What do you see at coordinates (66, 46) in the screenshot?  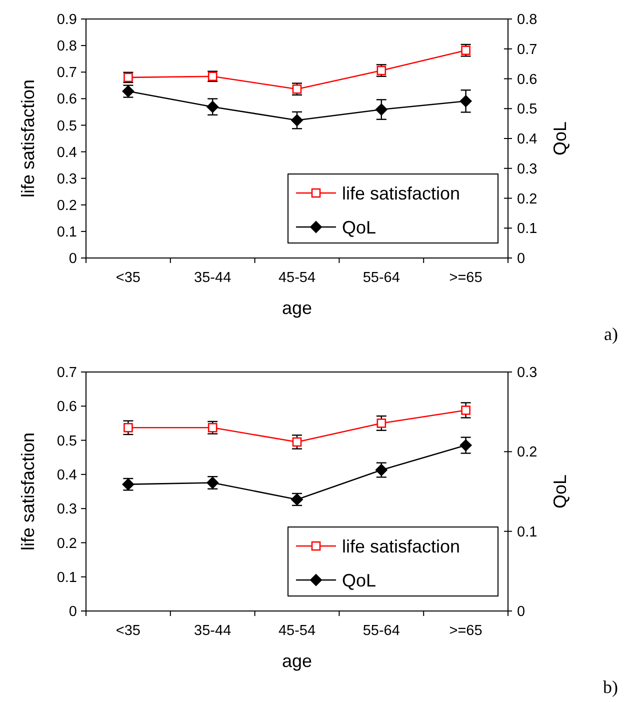 I see `y-tick-label: 0.8` at bounding box center [66, 46].